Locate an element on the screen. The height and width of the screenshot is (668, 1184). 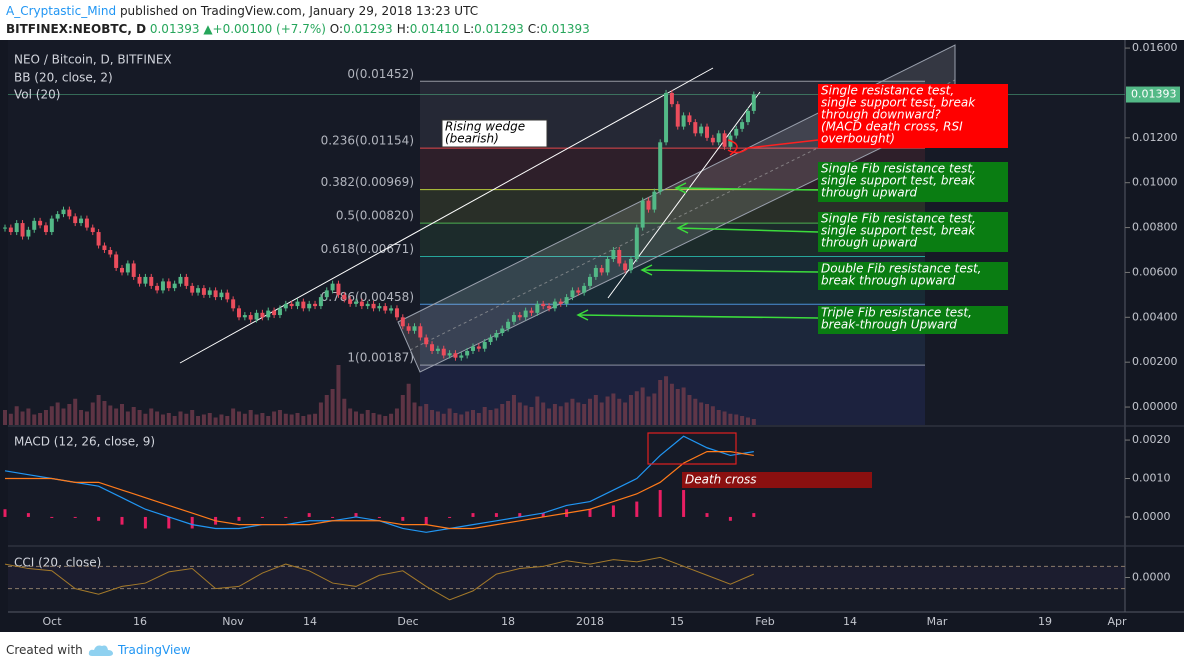
fib-label: 0(0.01452) is located at coordinates (380, 74).